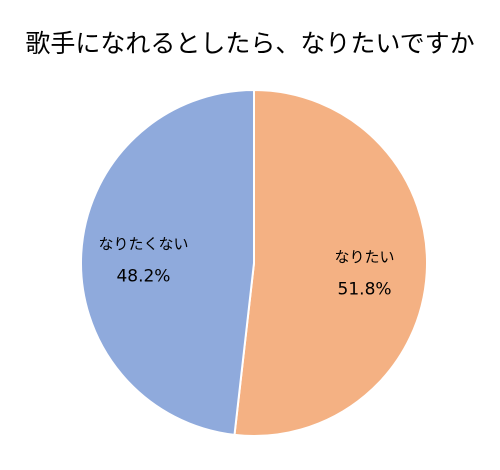 The image size is (500, 470). Describe the element at coordinates (365, 289) in the screenshot. I see `value-label: 51.8%` at that location.